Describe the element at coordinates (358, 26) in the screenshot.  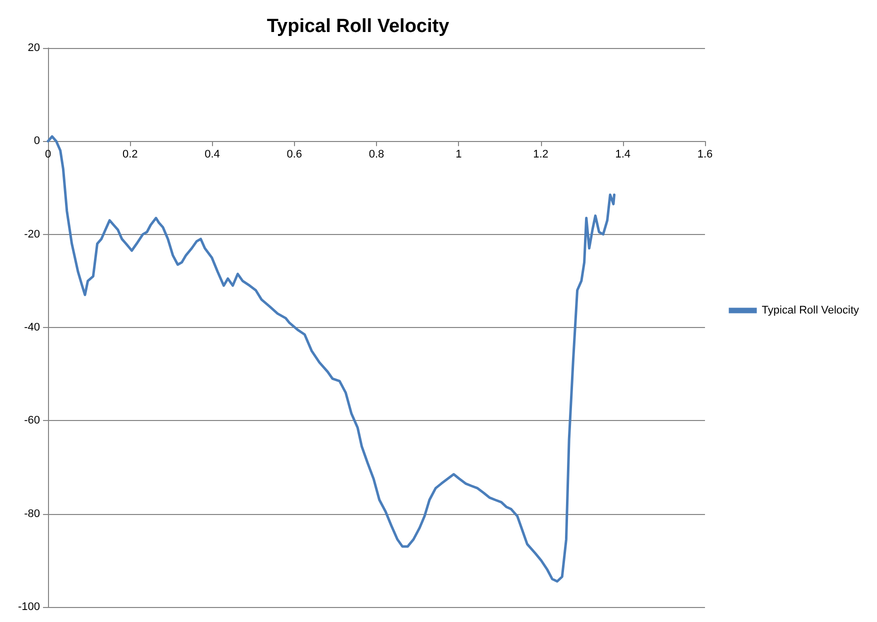
I see `chart-title: Typical Roll Velocity` at that location.